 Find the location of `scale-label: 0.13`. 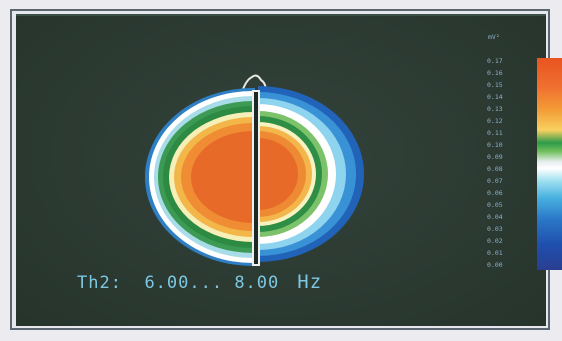

scale-label: 0.13 is located at coordinates (495, 109).